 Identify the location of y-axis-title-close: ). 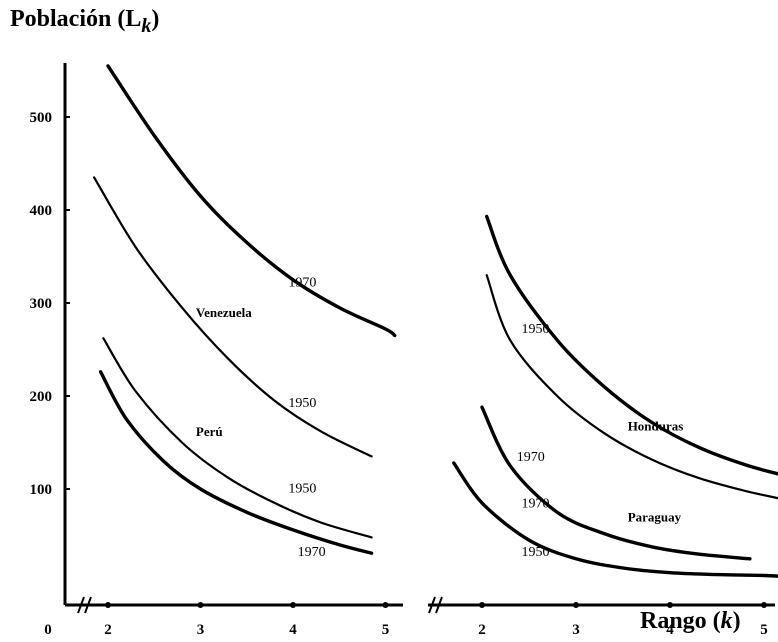
(155, 19).